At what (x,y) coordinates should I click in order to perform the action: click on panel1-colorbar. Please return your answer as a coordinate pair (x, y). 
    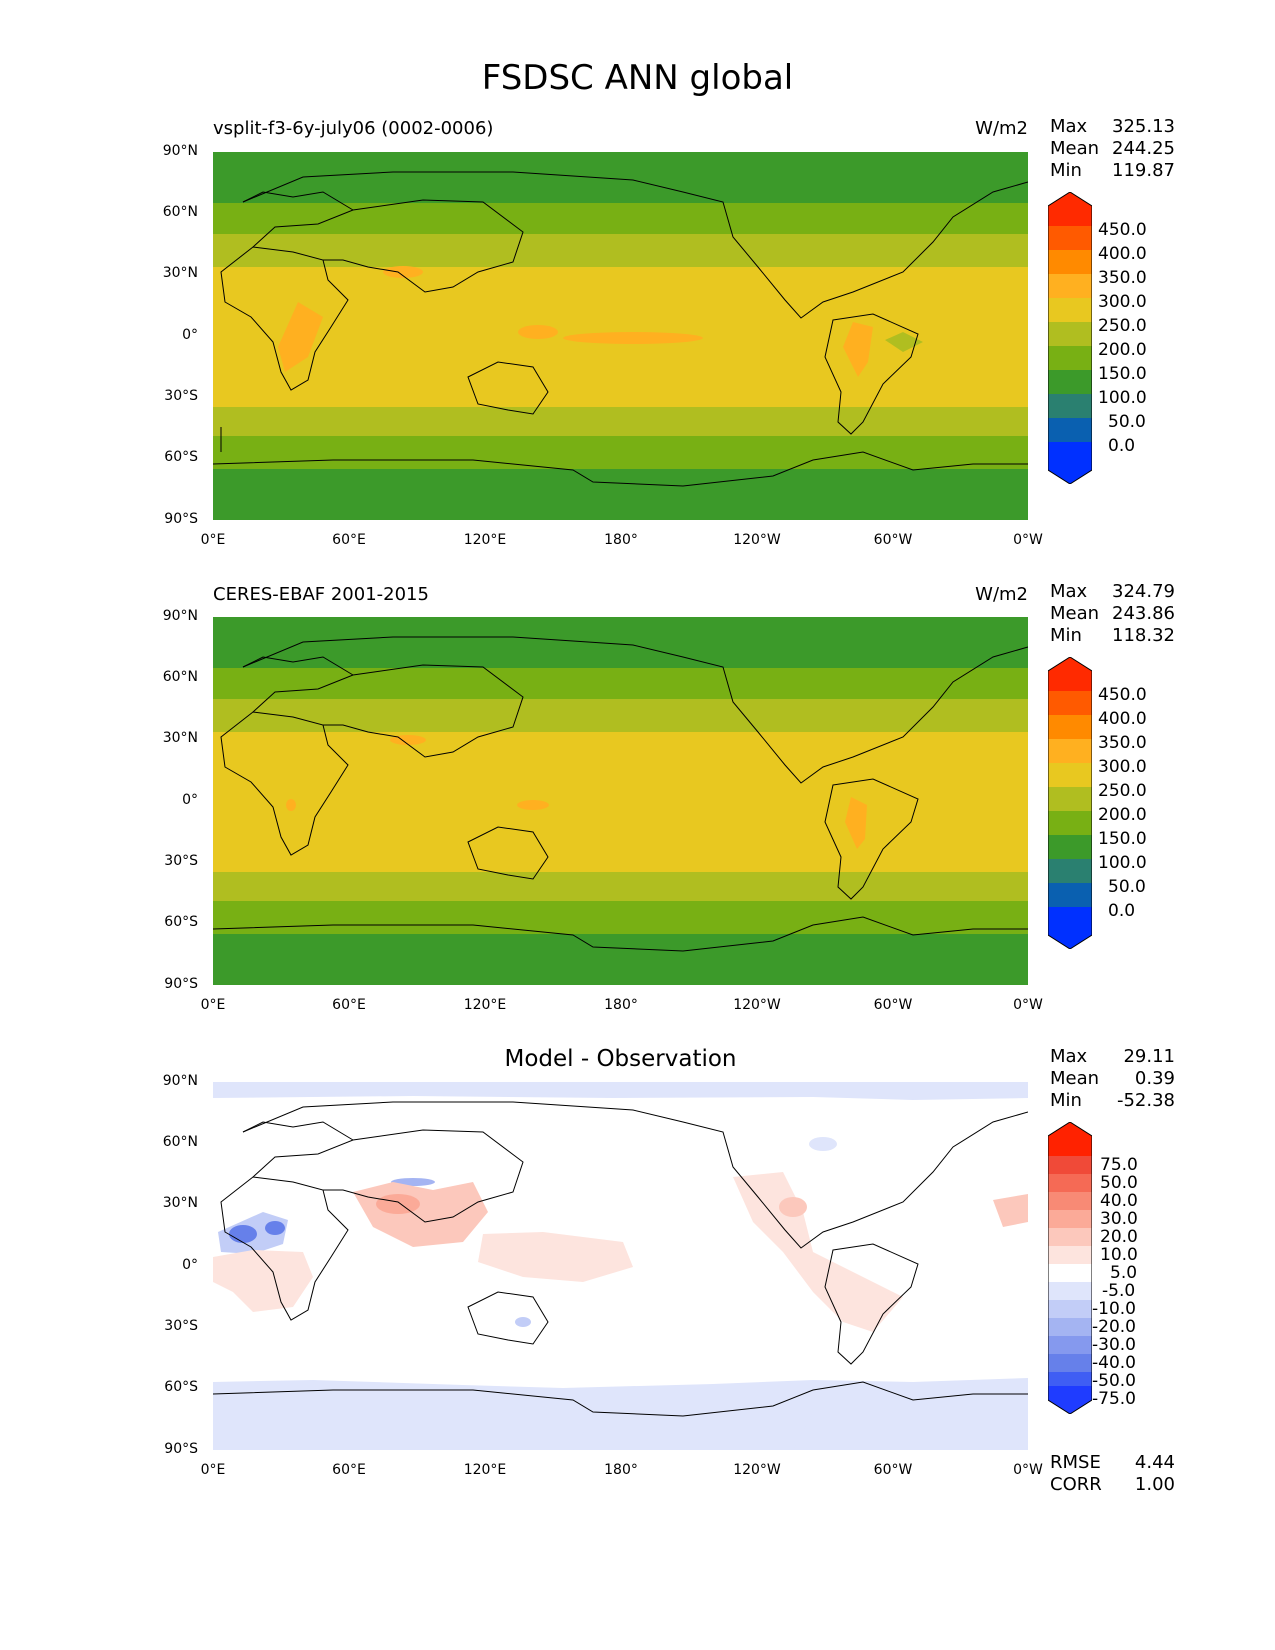
    Looking at the image, I should click on (1070, 339).